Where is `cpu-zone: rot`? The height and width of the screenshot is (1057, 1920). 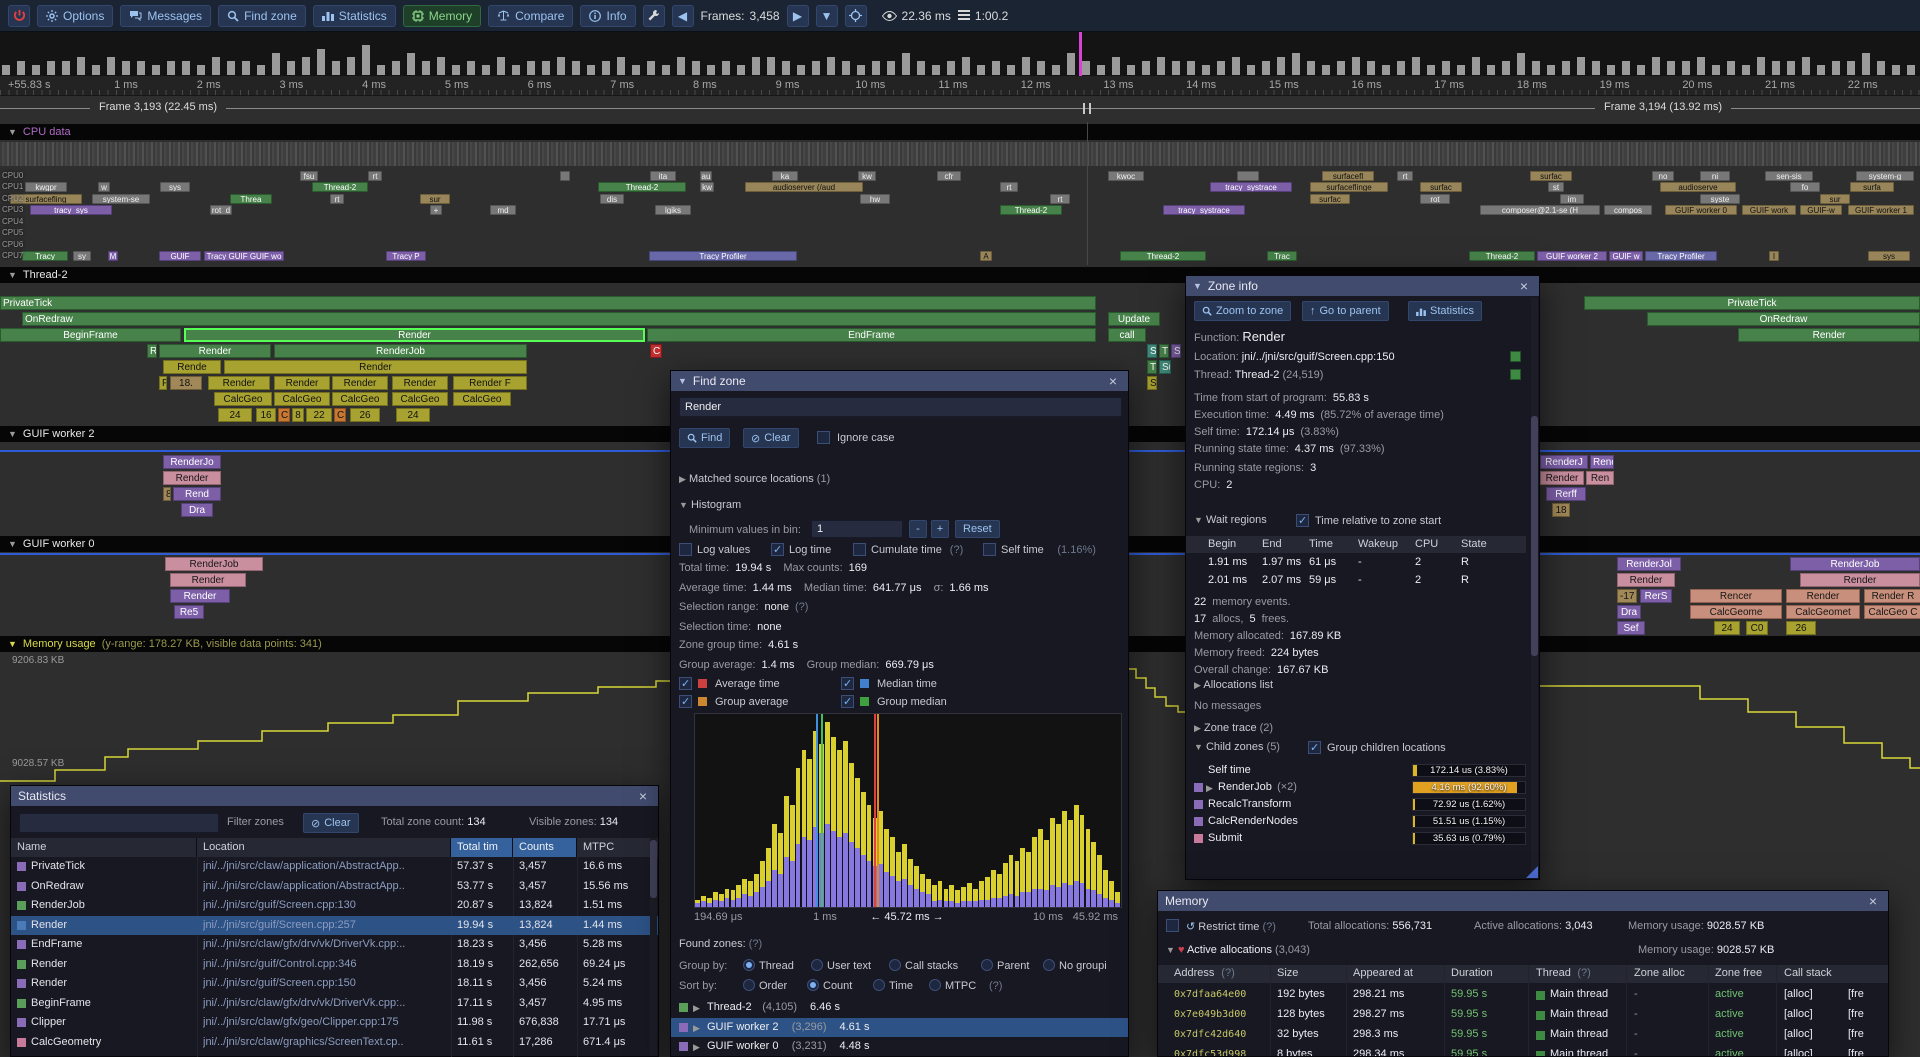
cpu-zone: rot is located at coordinates (1435, 199).